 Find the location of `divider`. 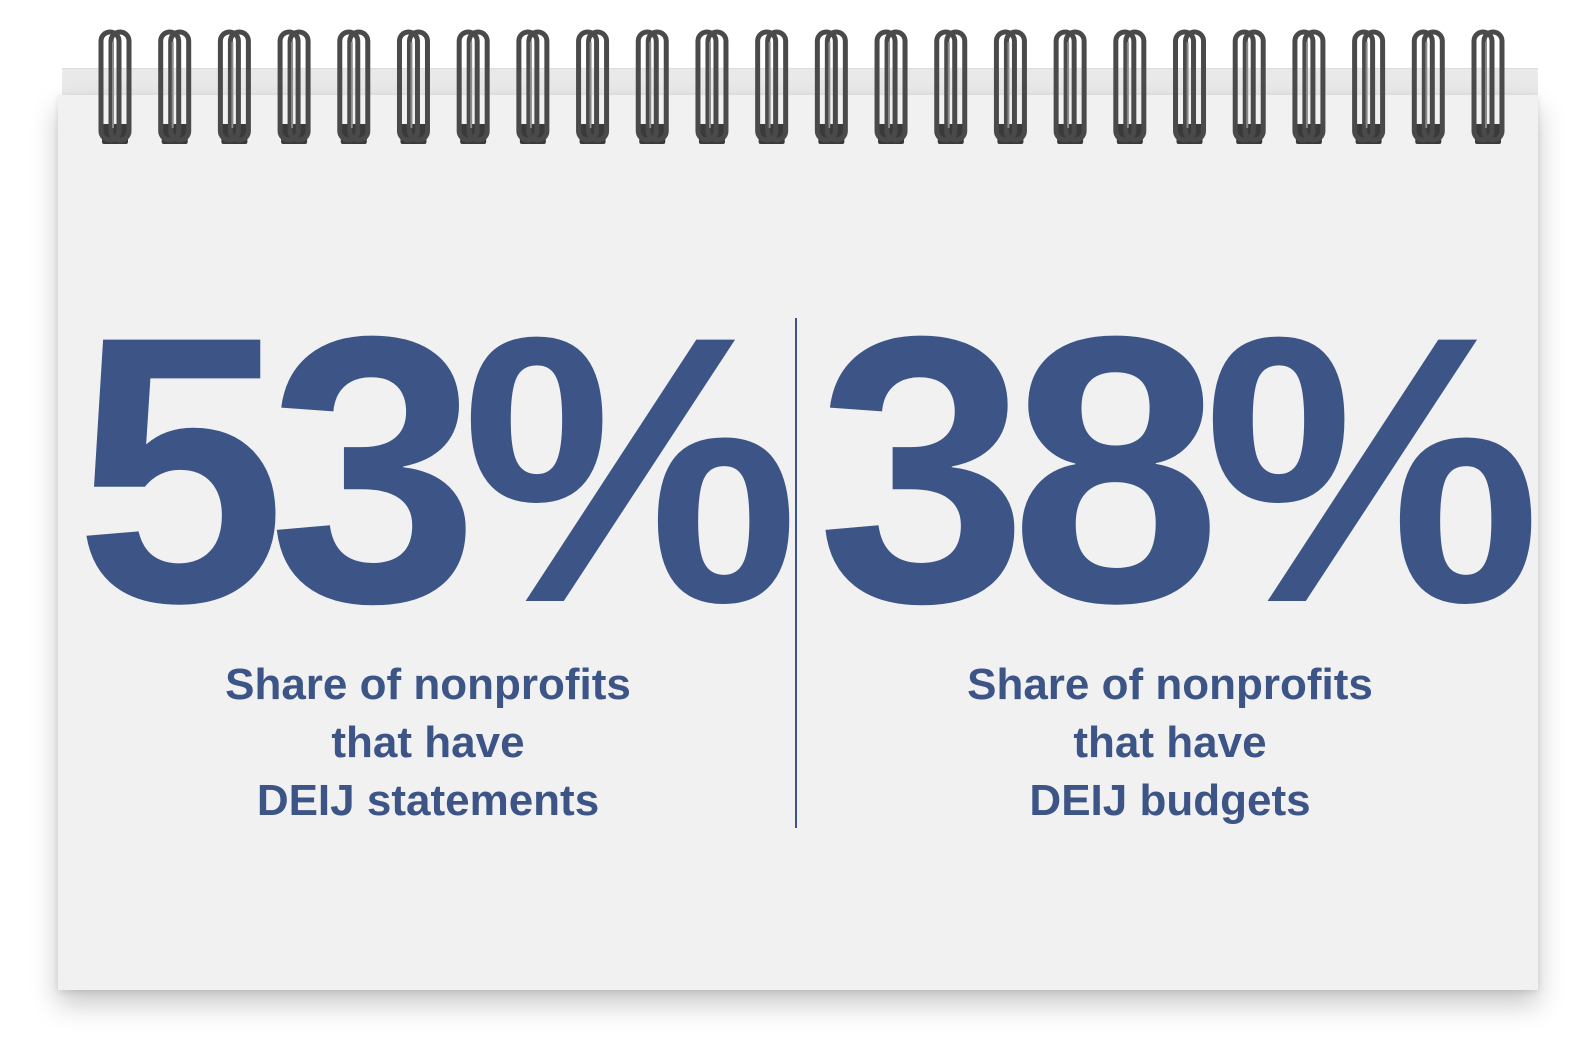

divider is located at coordinates (796, 573).